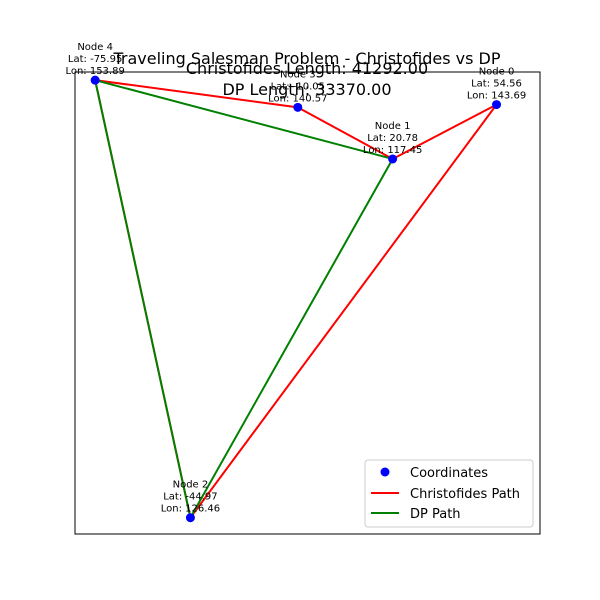 The width and height of the screenshot is (600, 600). What do you see at coordinates (95, 47) in the screenshot?
I see `node-label-4-line-0: Node 4` at bounding box center [95, 47].